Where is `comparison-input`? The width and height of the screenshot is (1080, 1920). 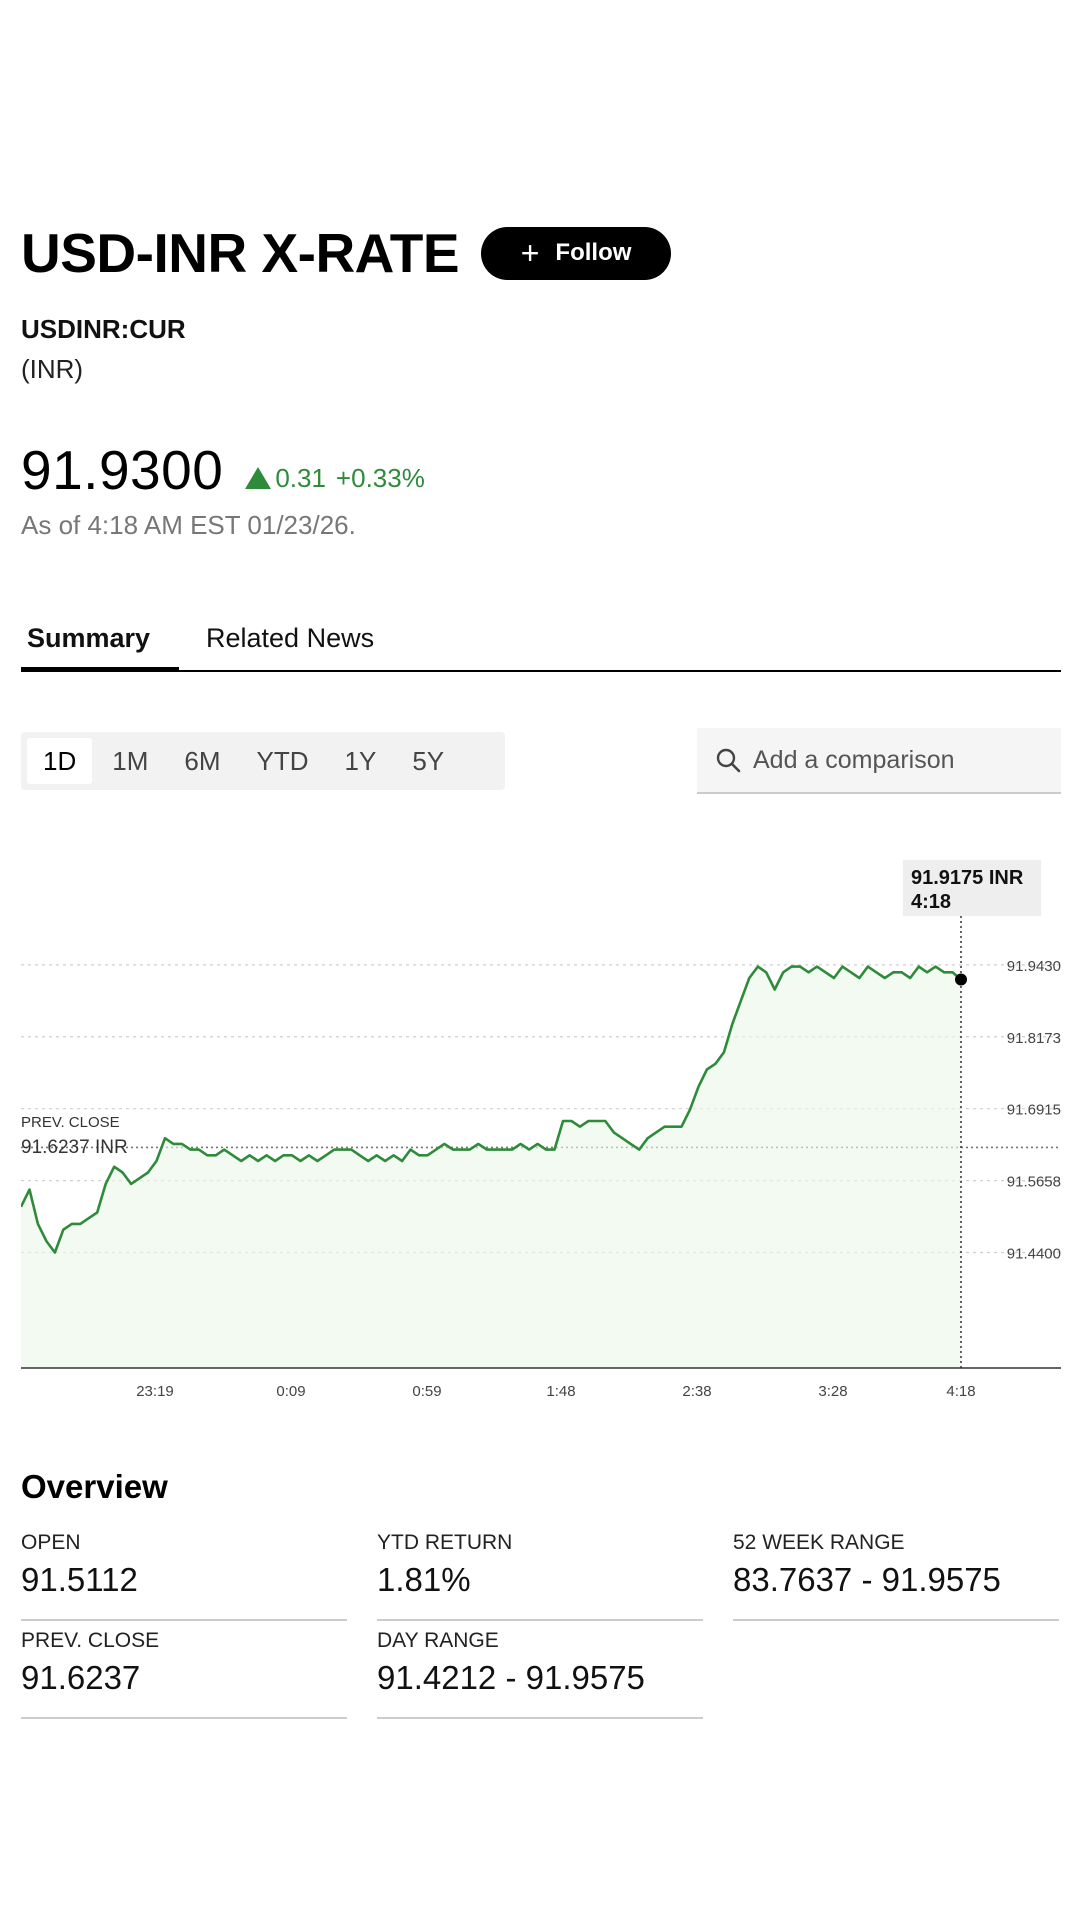
comparison-input is located at coordinates (898, 760).